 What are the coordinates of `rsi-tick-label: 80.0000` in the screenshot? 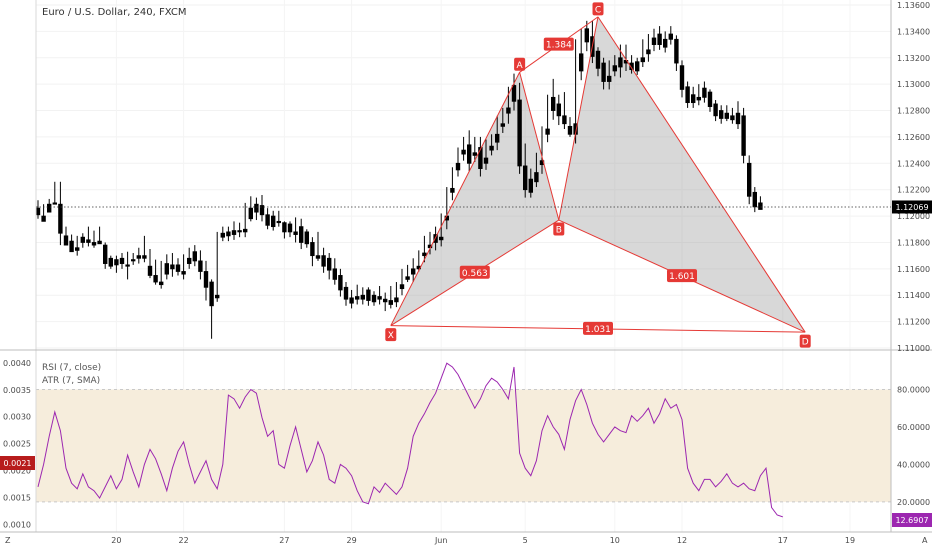 It's located at (913, 389).